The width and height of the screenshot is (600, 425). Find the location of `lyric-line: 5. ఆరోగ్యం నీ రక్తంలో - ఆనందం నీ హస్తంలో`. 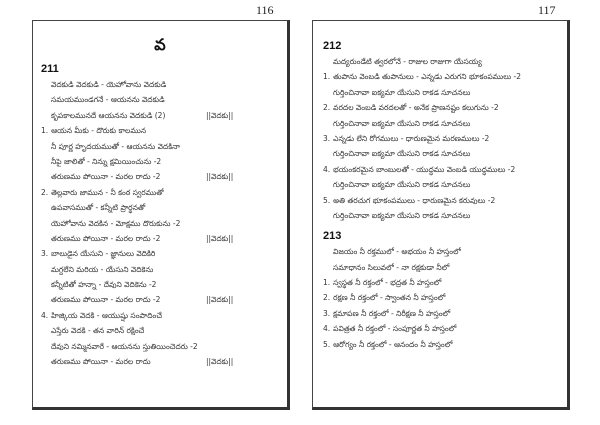

lyric-line: 5. ఆరోగ్యం నీ రక్తంలో - ఆనందం నీ హస్తంలో is located at coordinates (445, 344).